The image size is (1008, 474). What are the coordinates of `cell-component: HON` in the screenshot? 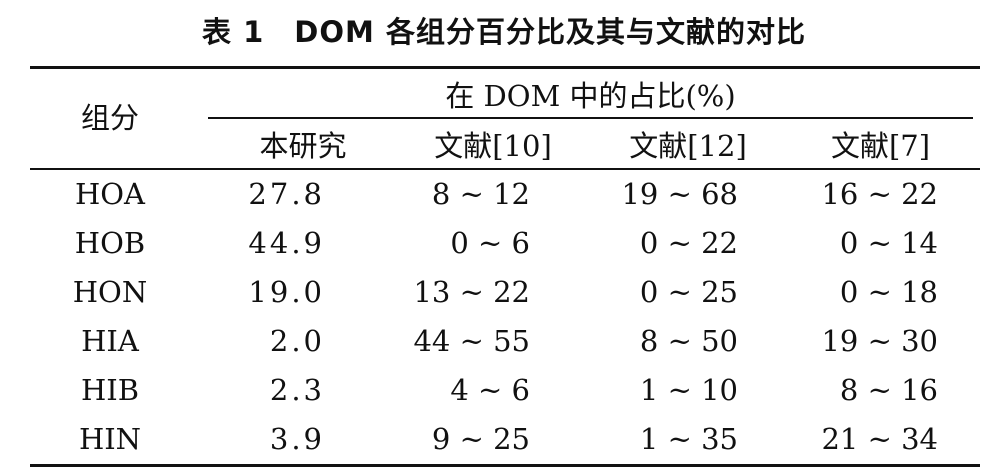 It's located at (110, 292).